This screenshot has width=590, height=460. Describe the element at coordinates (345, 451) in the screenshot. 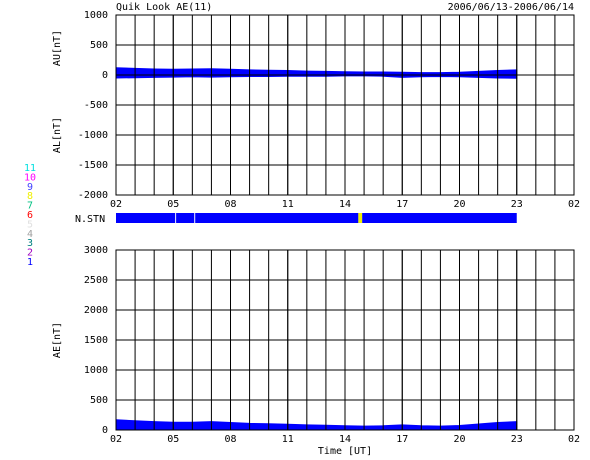

I see `x-axis-label: Time [UT]` at that location.